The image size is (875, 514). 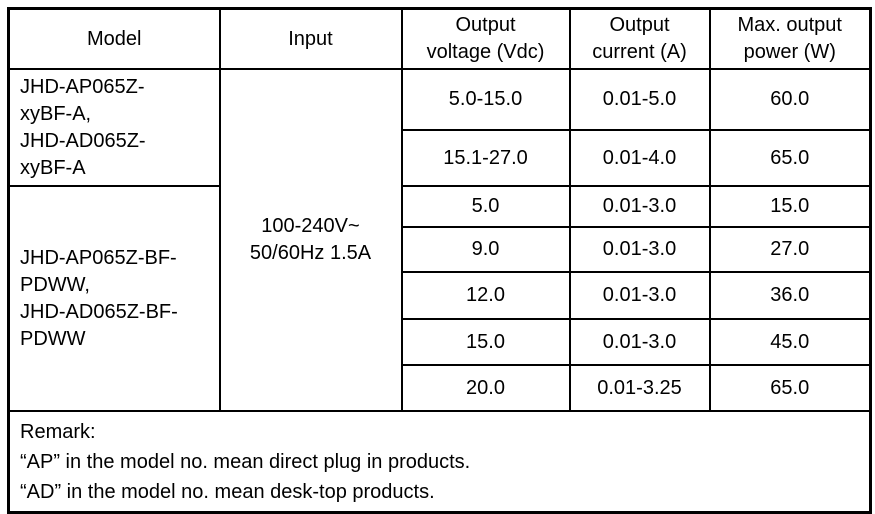 I want to click on voltage-cell: 9.0, so click(x=485, y=249).